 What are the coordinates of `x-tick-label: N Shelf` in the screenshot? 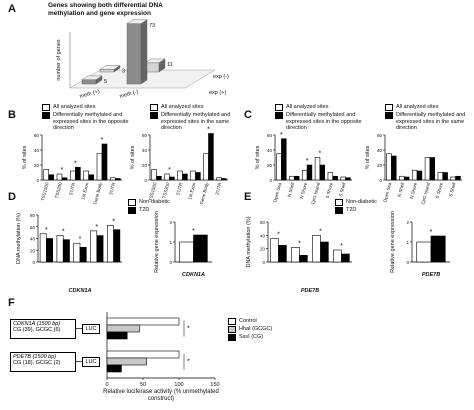 It's located at (401, 189).